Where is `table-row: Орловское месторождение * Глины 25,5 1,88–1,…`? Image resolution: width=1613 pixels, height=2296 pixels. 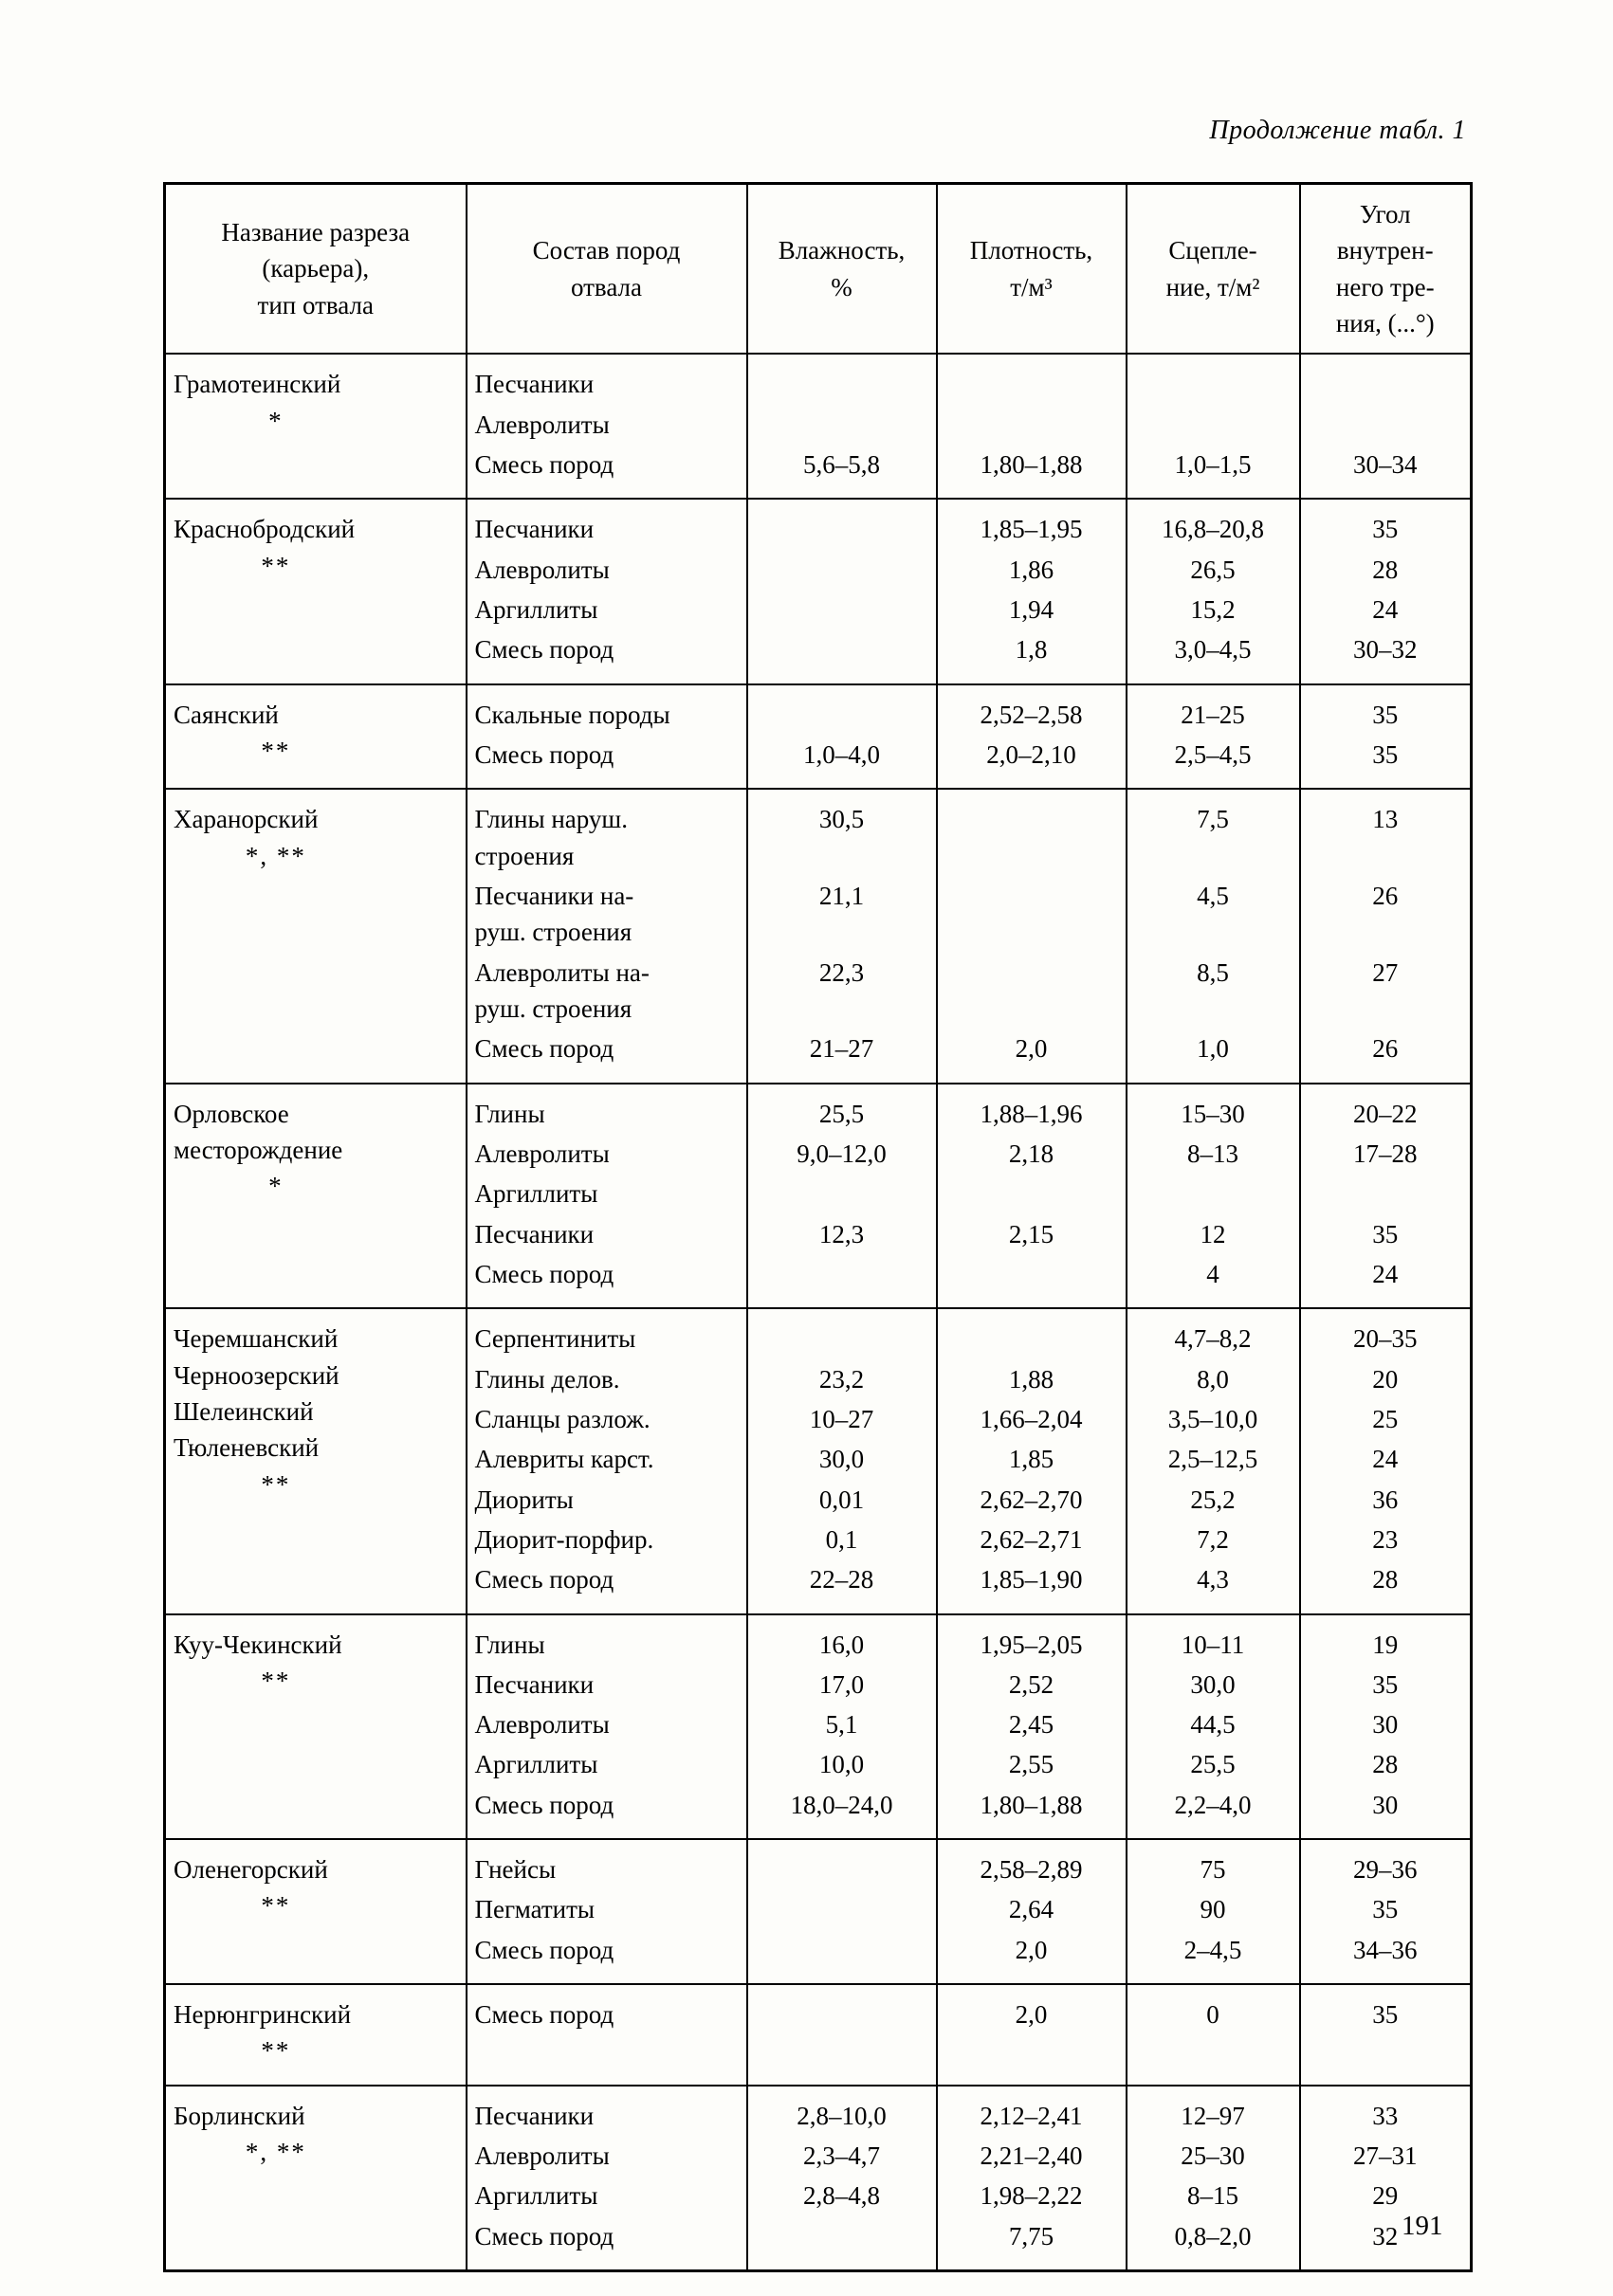 table-row: Орловское месторождение * Глины 25,5 1,88–1,… is located at coordinates (817, 1195).